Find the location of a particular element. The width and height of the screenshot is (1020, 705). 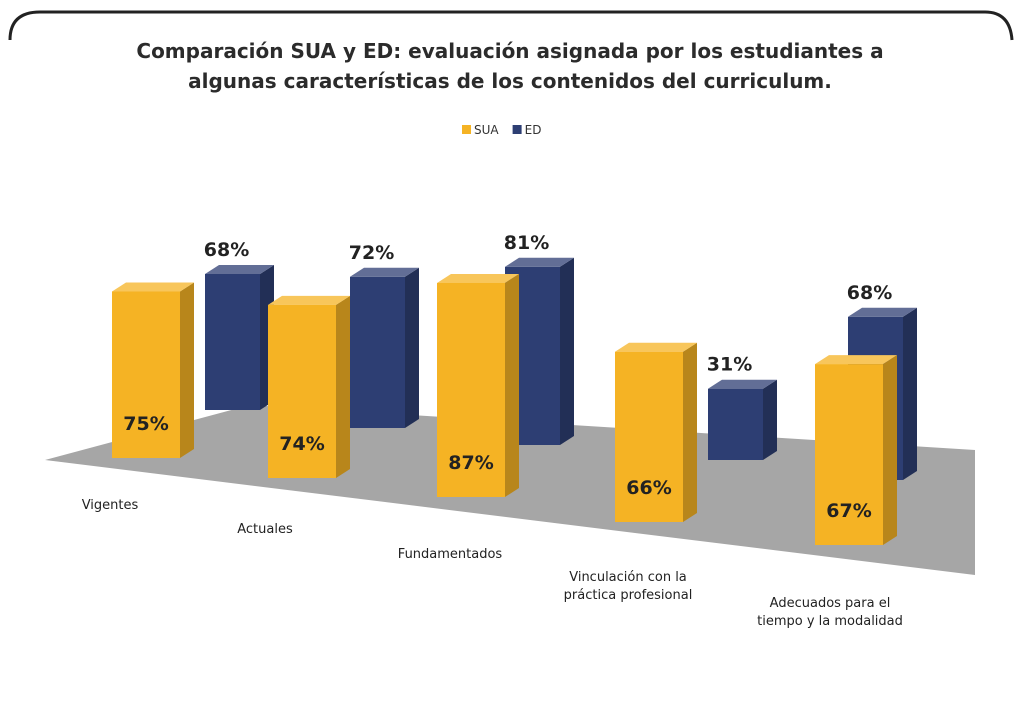

x-tick-label: Vigentes is located at coordinates (110, 505).